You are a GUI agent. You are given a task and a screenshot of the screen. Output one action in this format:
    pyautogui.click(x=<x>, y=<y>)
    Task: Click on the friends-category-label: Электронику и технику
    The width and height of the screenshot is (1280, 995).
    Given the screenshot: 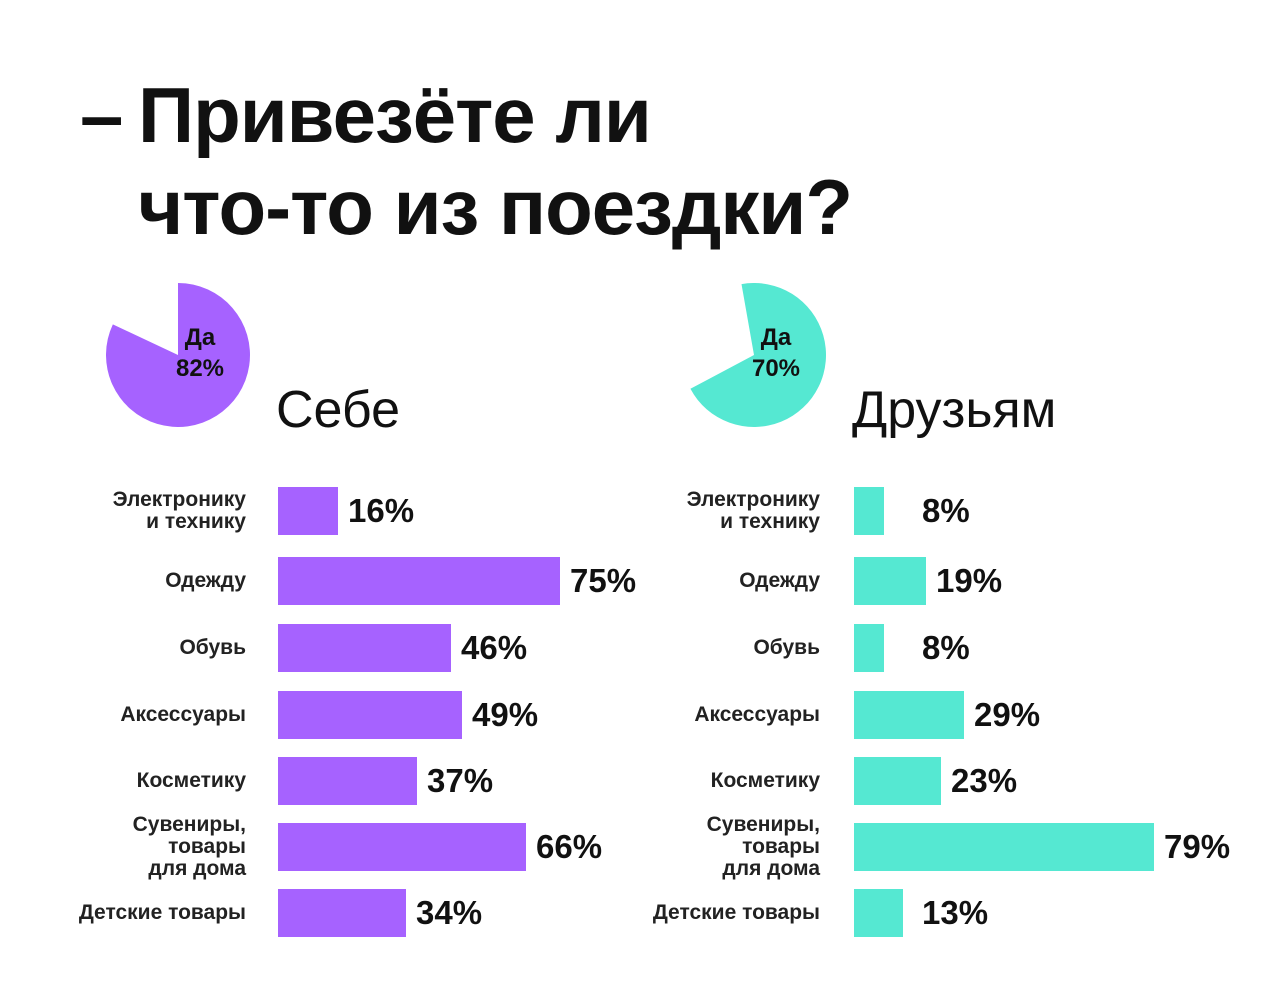 What is the action you would take?
    pyautogui.click(x=704, y=511)
    